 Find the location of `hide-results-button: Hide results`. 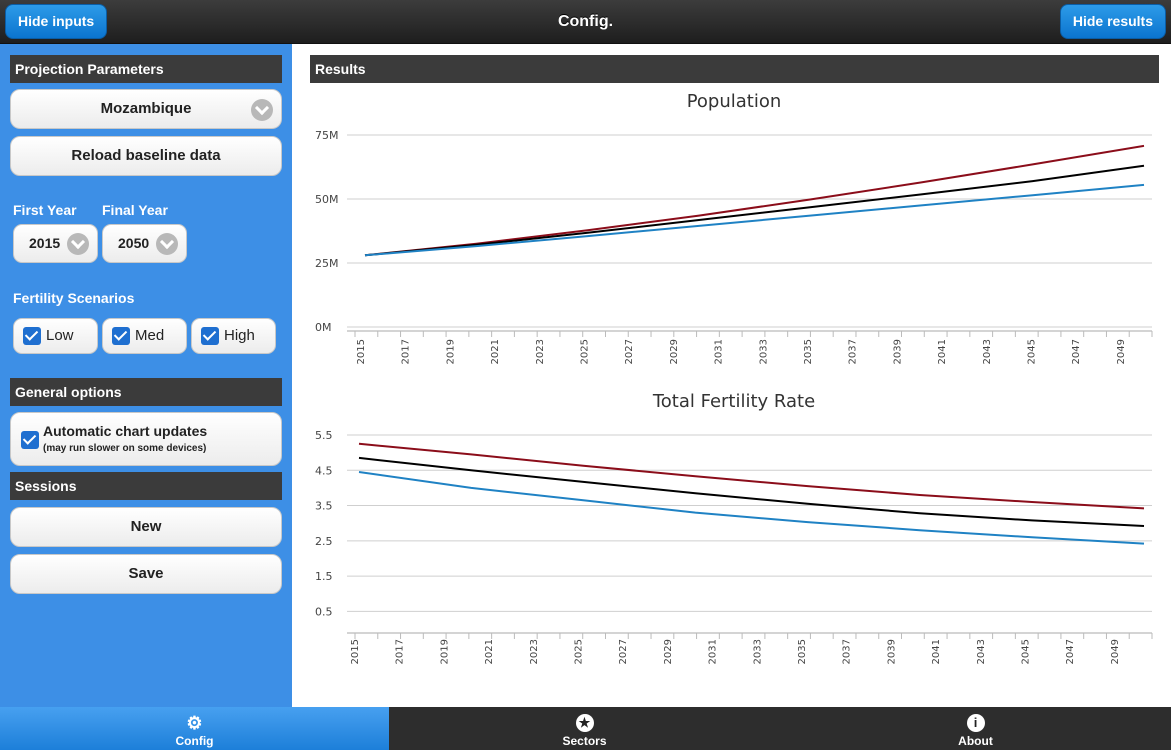

hide-results-button: Hide results is located at coordinates (1112, 21).